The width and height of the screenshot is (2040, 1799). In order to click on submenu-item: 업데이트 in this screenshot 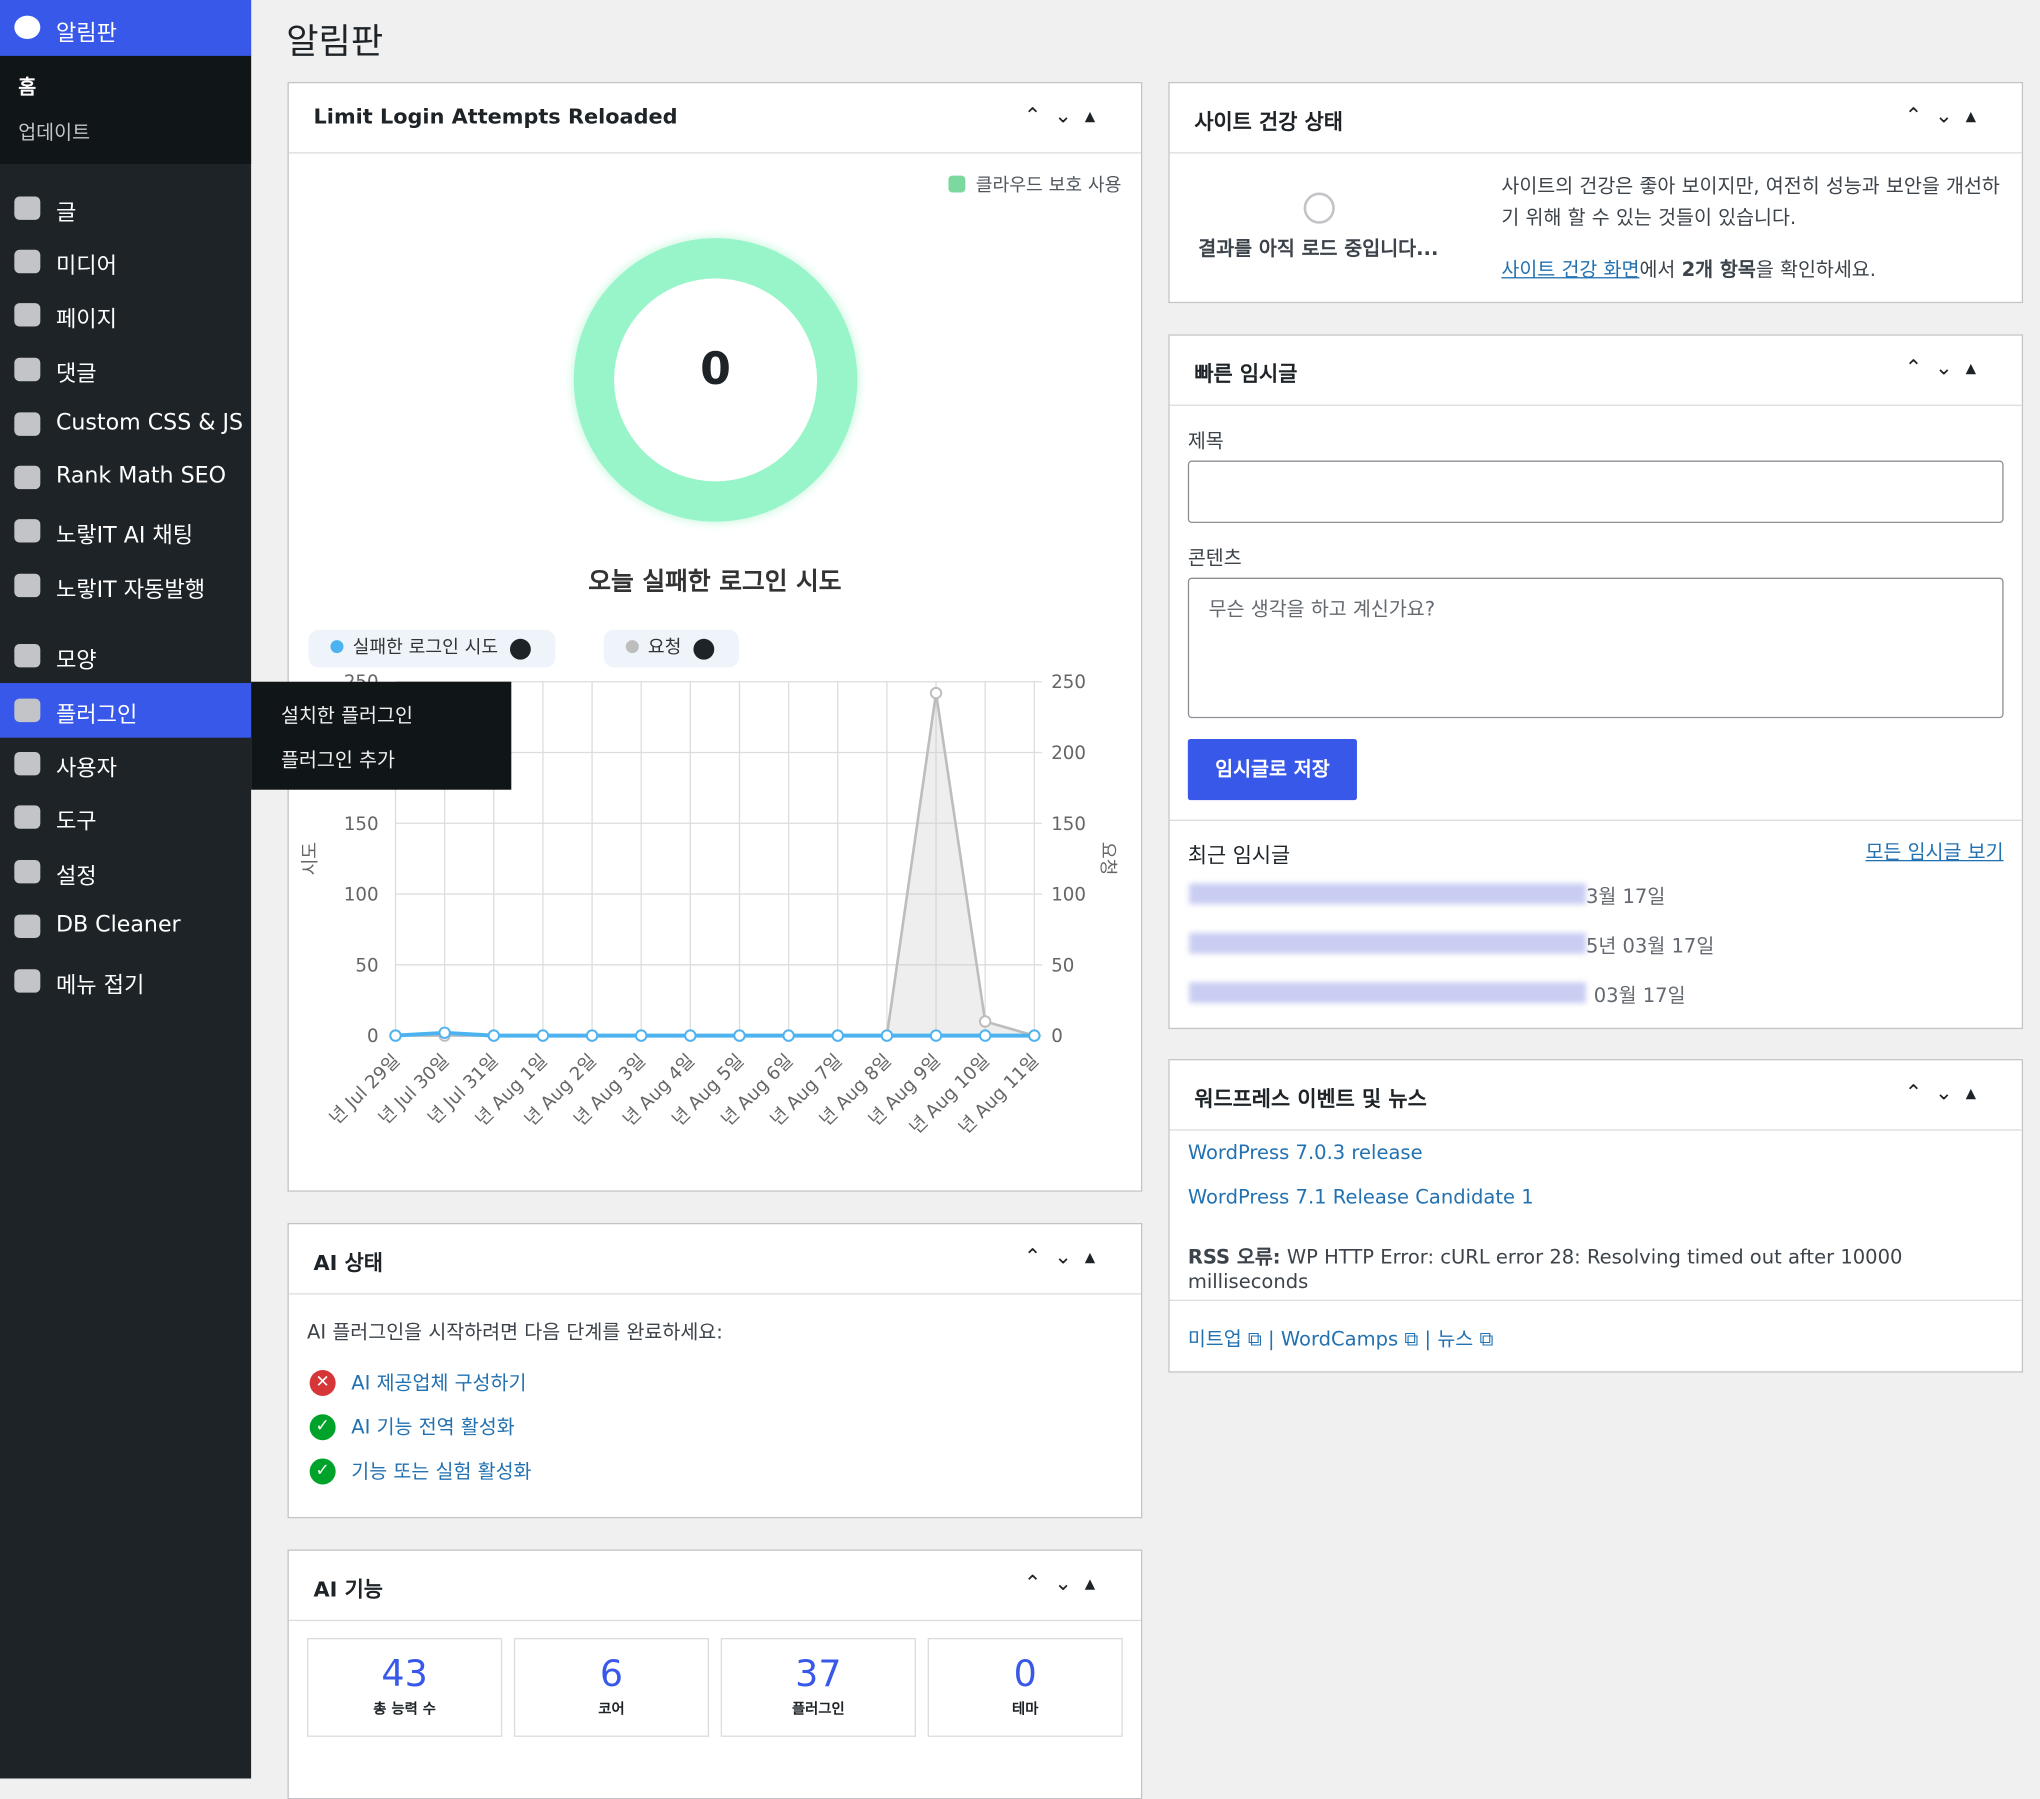, I will do `click(54, 132)`.